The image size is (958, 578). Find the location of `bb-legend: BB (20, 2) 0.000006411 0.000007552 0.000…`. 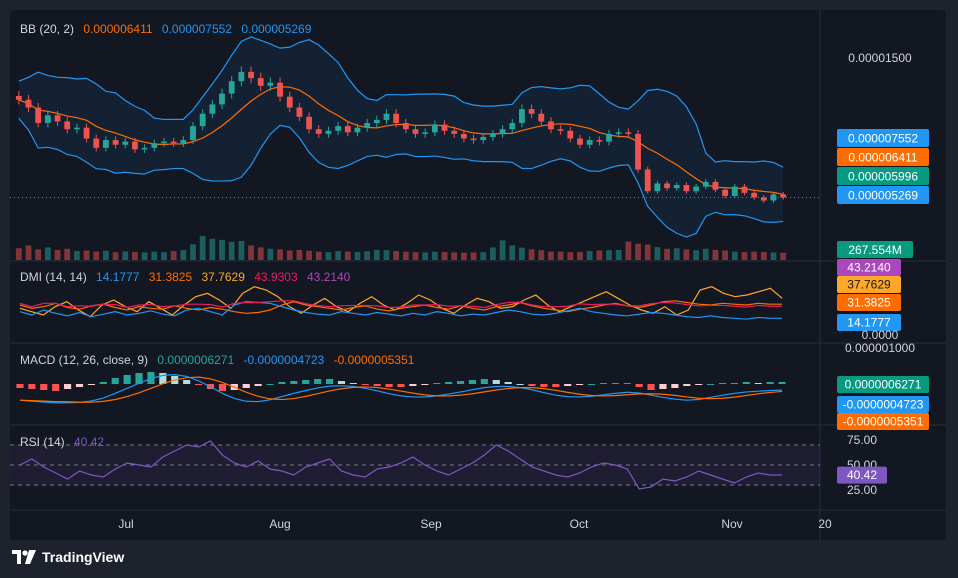

bb-legend: BB (20, 2) 0.000006411 0.000007552 0.000… is located at coordinates (168, 29).